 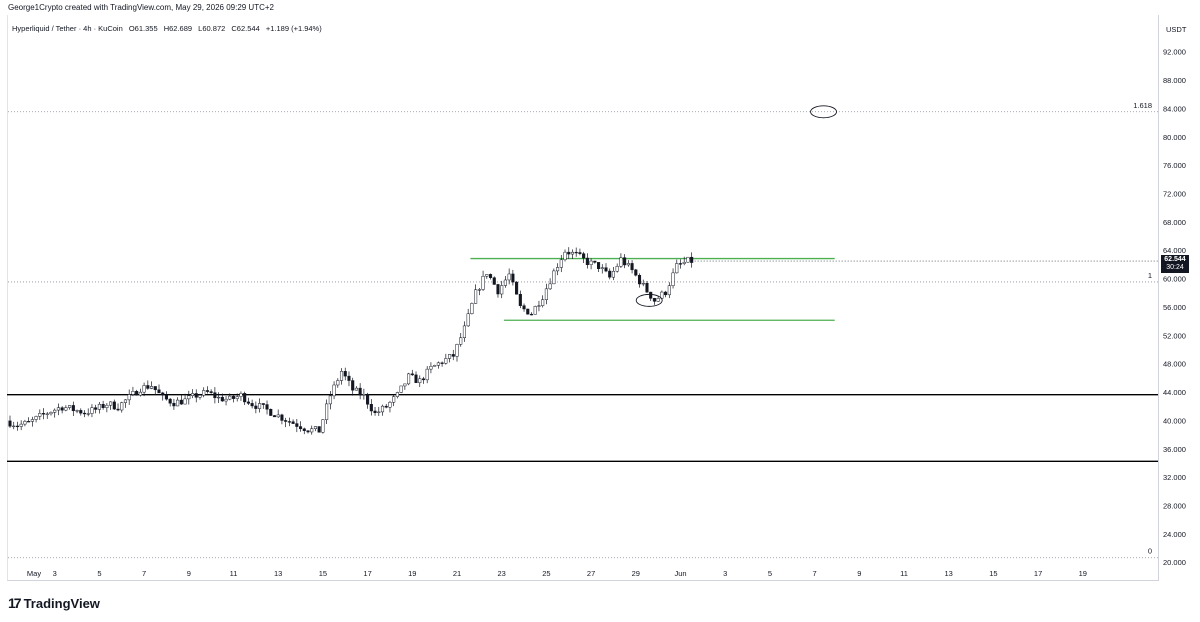 What do you see at coordinates (1174, 250) in the screenshot?
I see `y-tick-label: 64.000` at bounding box center [1174, 250].